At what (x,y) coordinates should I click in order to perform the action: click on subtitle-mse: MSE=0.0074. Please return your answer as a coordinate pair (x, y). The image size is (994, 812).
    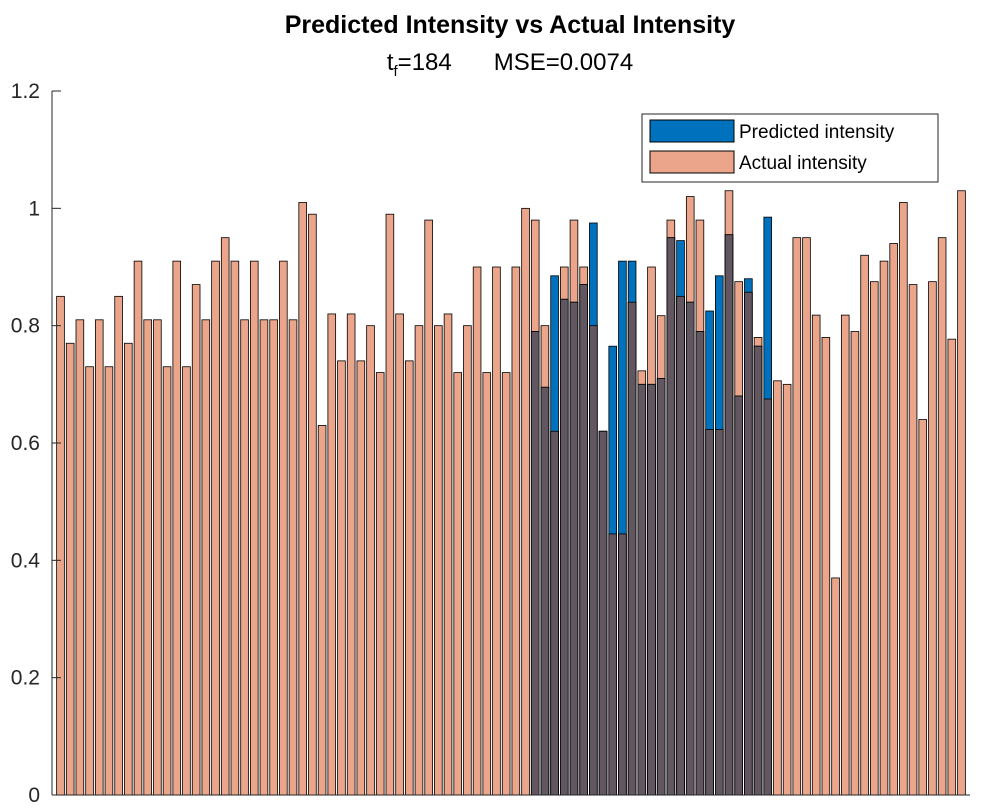
    Looking at the image, I should click on (563, 62).